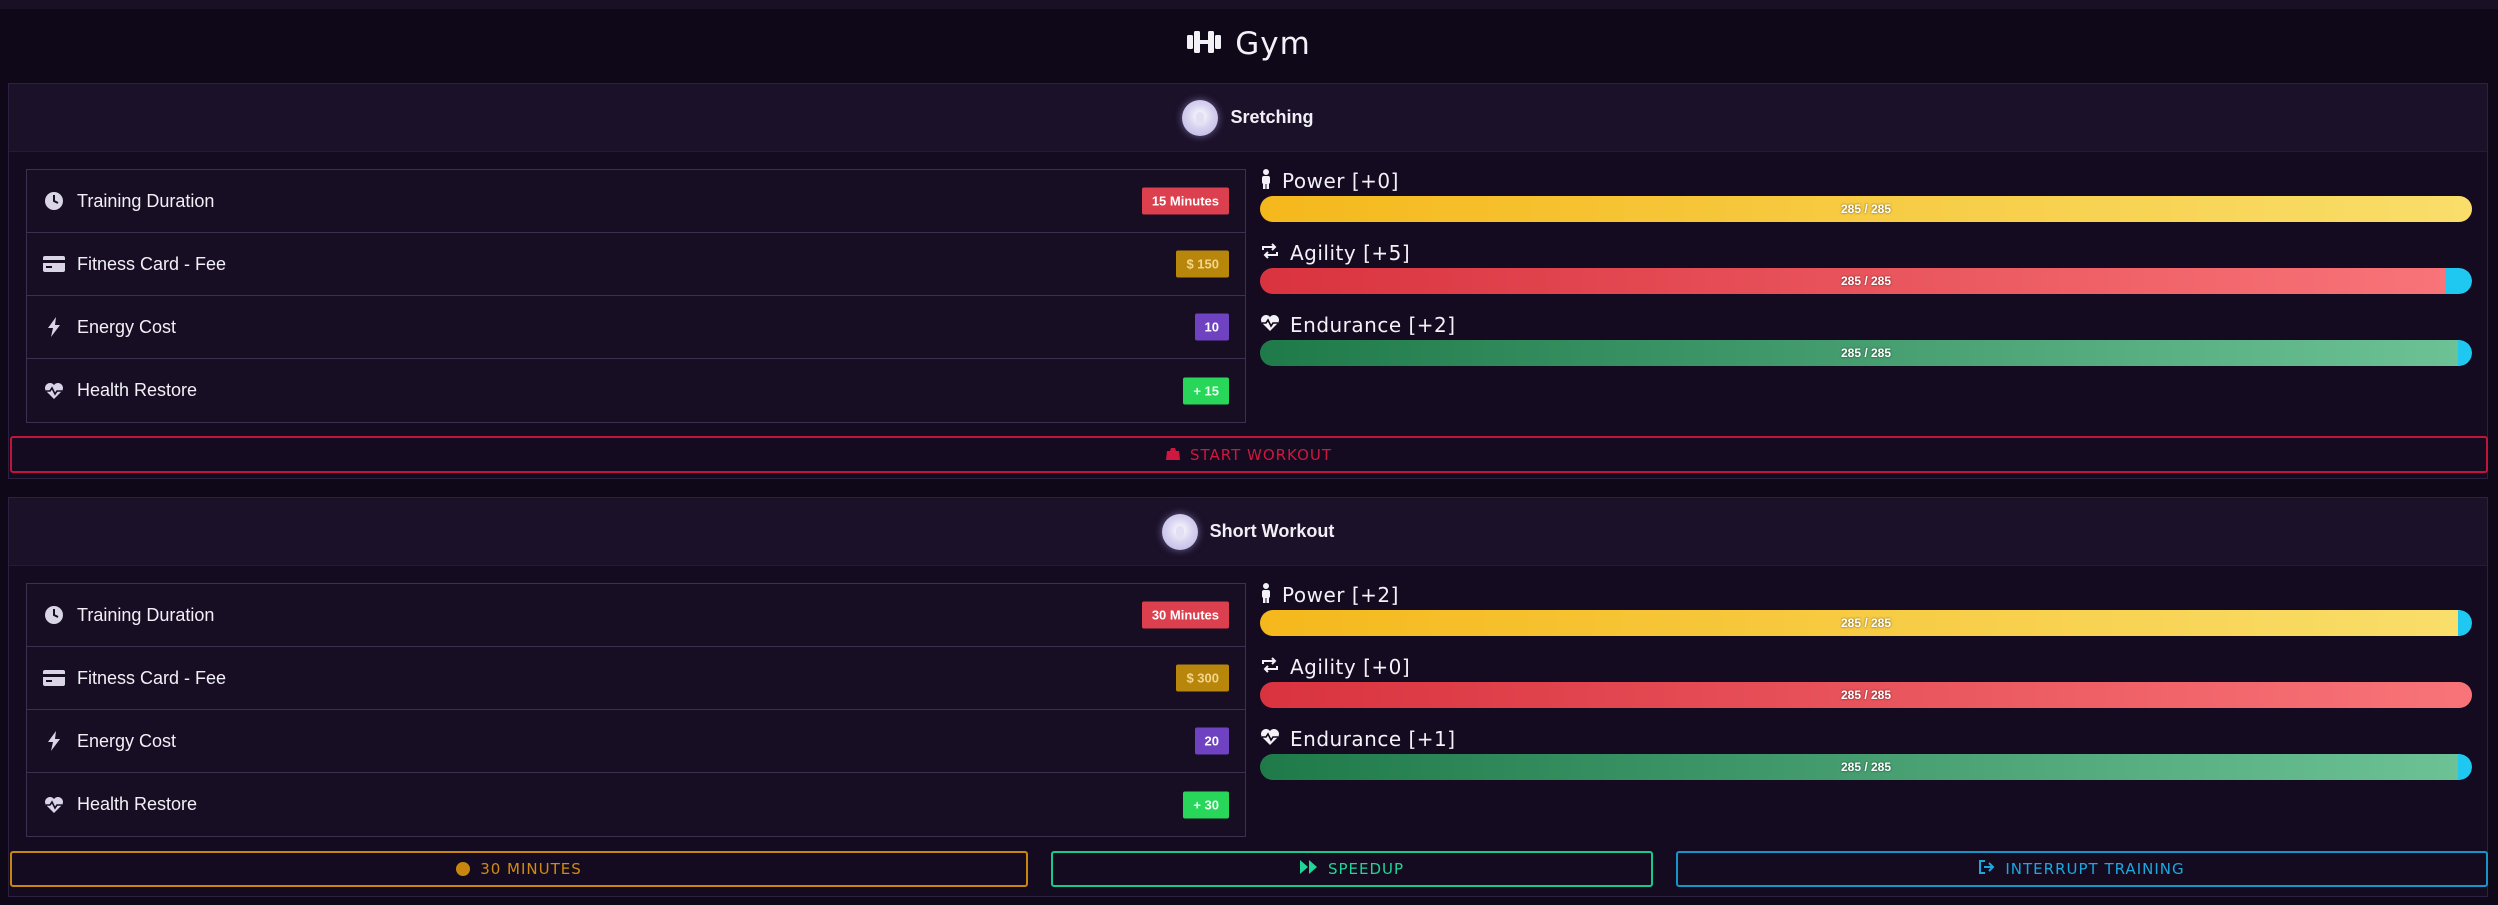 This screenshot has width=2498, height=905. I want to click on dumbbell-icon, so click(1204, 44).